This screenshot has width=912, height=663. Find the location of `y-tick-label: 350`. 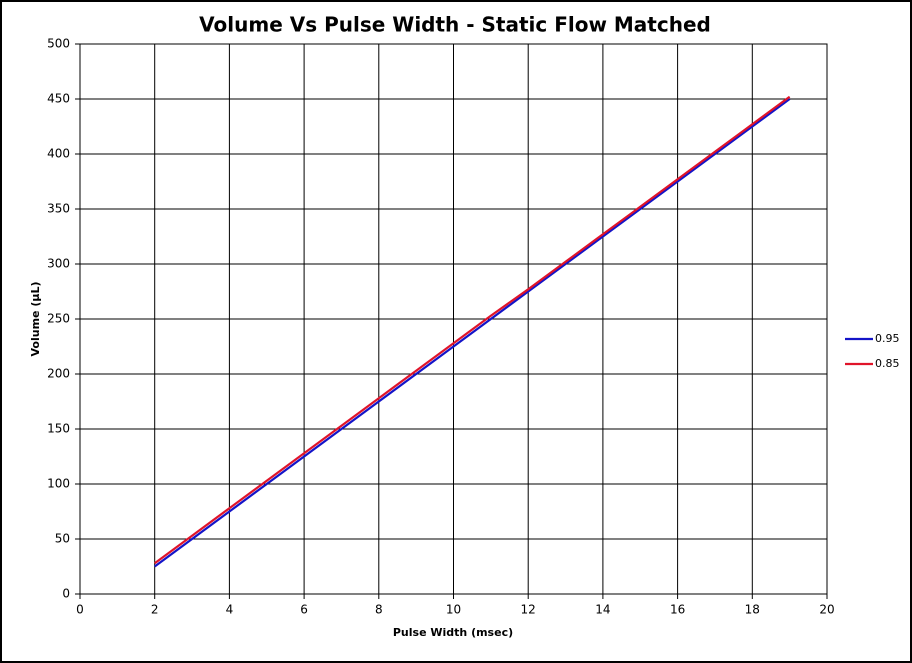

y-tick-label: 350 is located at coordinates (58, 209).